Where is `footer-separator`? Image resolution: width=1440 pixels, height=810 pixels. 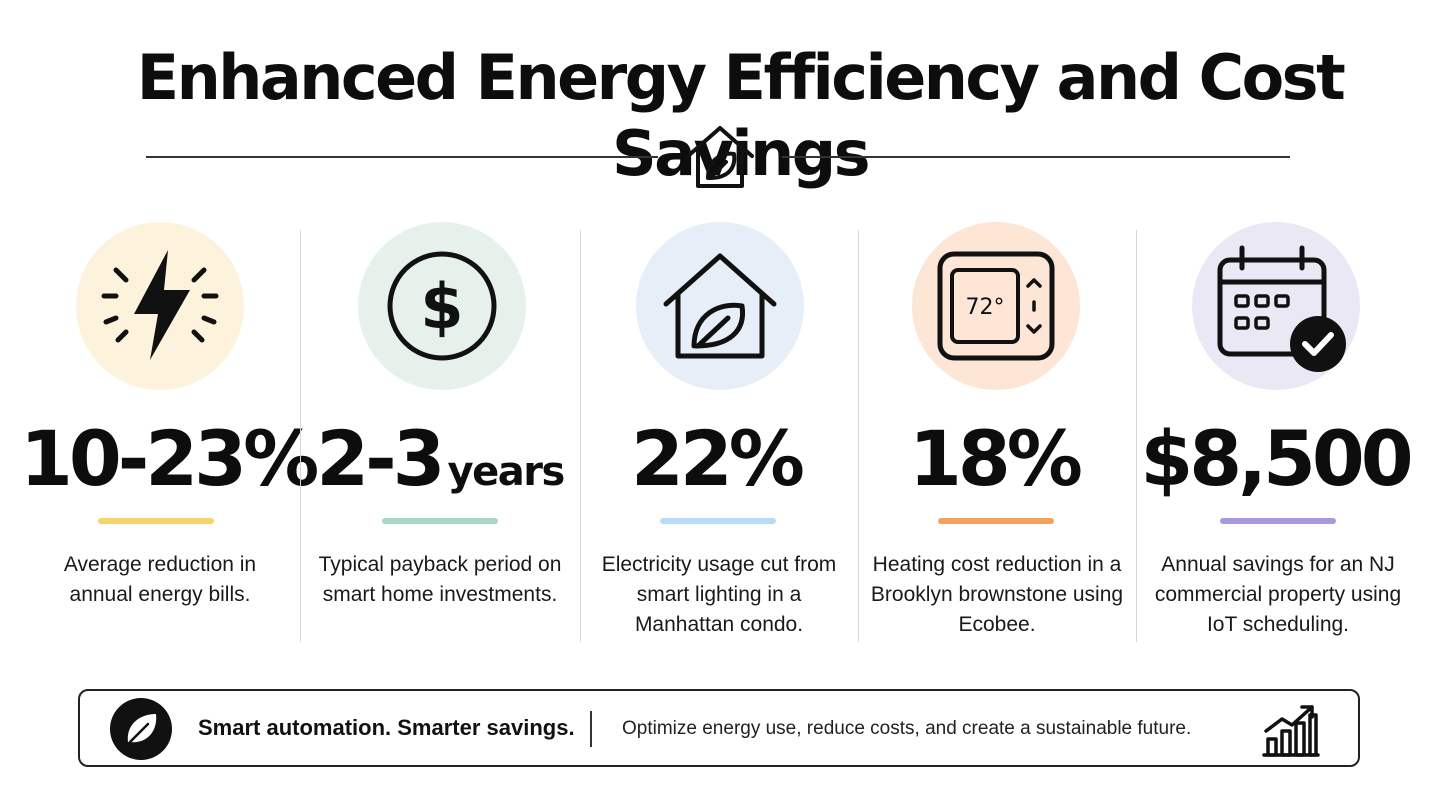 footer-separator is located at coordinates (591, 729).